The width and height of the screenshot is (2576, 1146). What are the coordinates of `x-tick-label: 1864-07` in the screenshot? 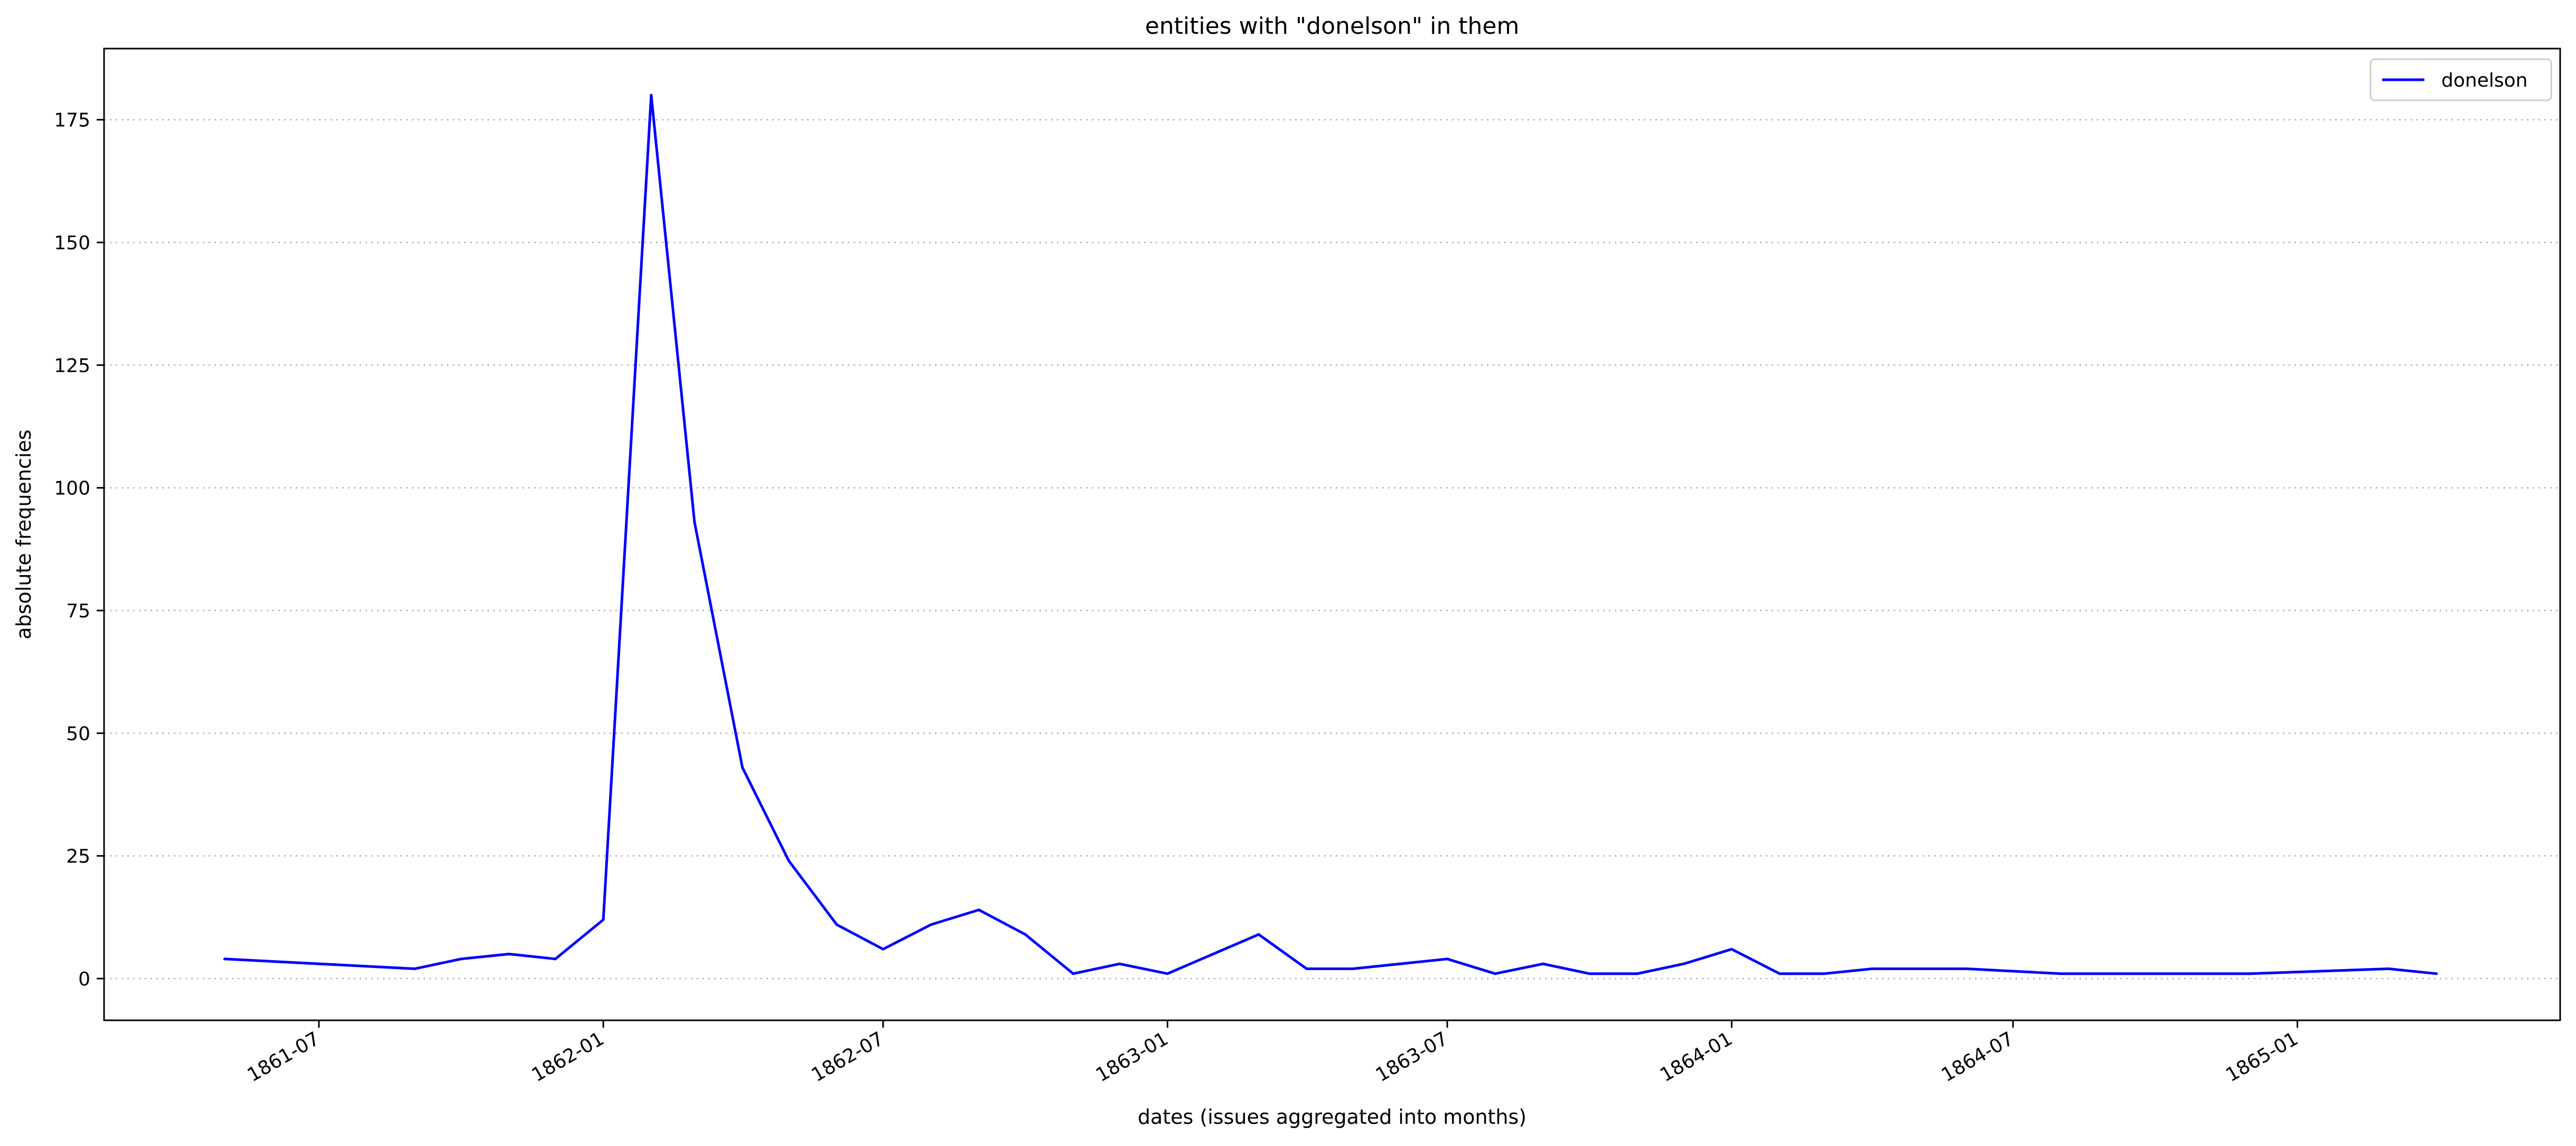 It's located at (1978, 1057).